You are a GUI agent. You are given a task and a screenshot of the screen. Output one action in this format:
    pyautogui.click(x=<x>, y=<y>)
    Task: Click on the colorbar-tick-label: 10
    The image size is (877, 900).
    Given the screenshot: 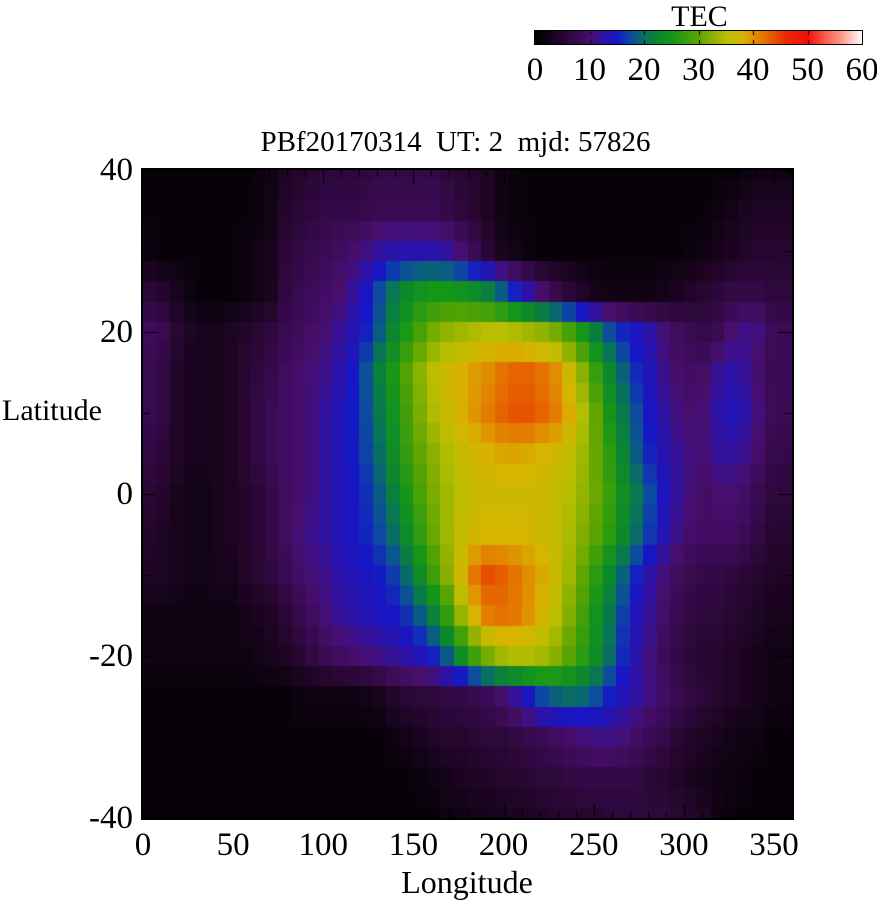 What is the action you would take?
    pyautogui.click(x=589, y=70)
    